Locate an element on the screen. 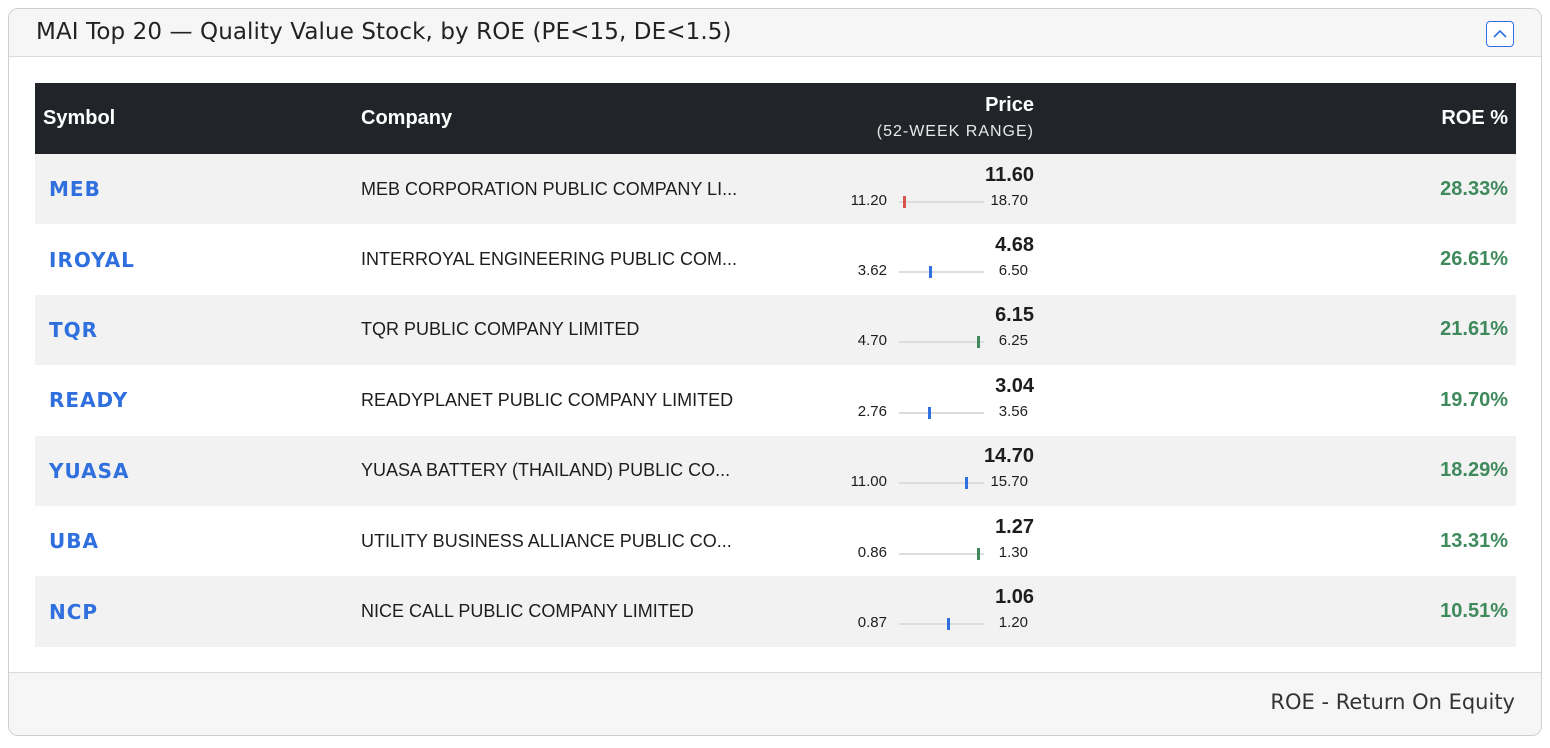 The image size is (1550, 748). company-name: NICE CALL PUBLIC COMPANY LIMITED is located at coordinates (527, 611).